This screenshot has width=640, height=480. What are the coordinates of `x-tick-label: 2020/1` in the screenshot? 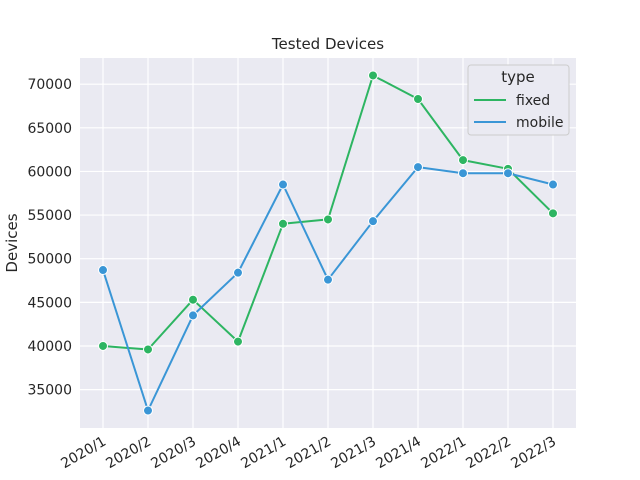 It's located at (83, 453).